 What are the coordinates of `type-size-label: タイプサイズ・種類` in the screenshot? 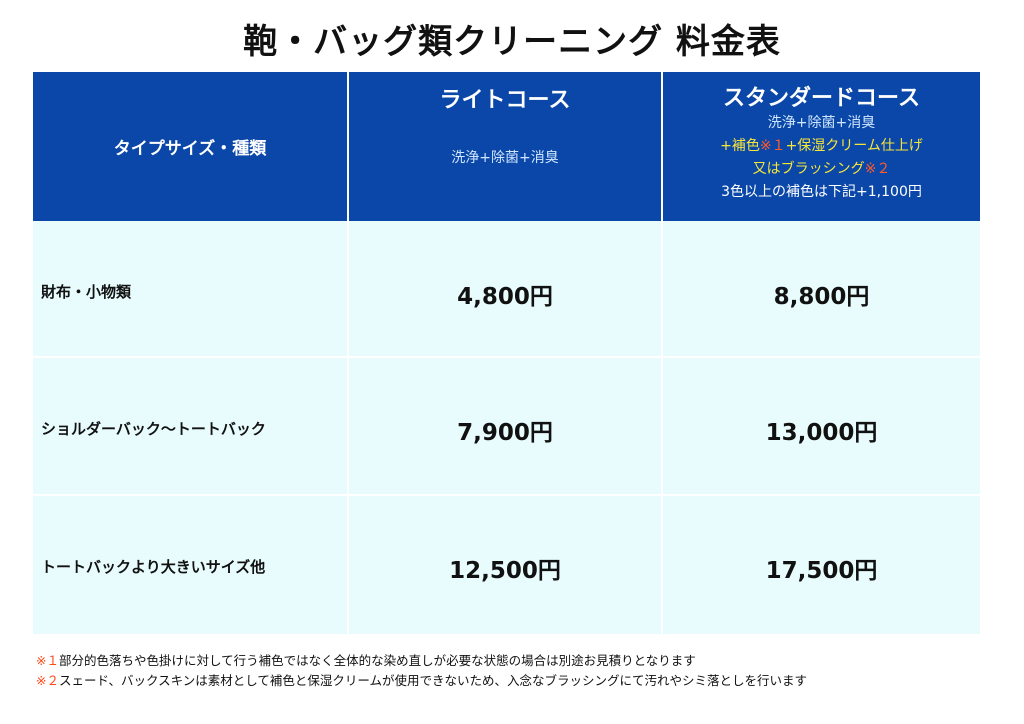 It's located at (190, 149).